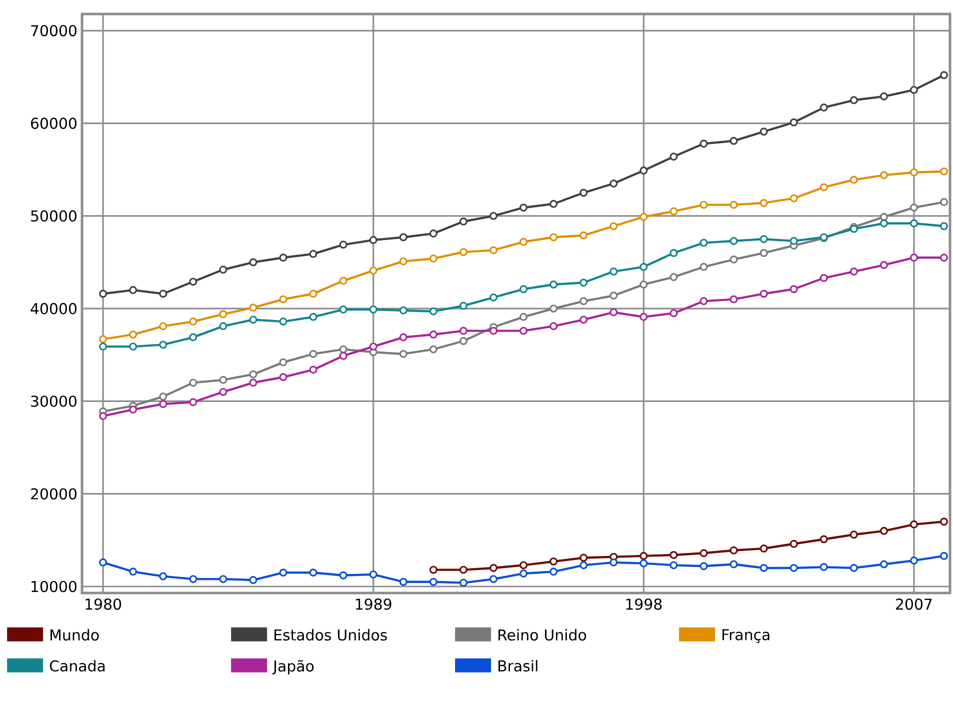 The height and width of the screenshot is (717, 953). I want to click on legend-label: Brasil, so click(518, 666).